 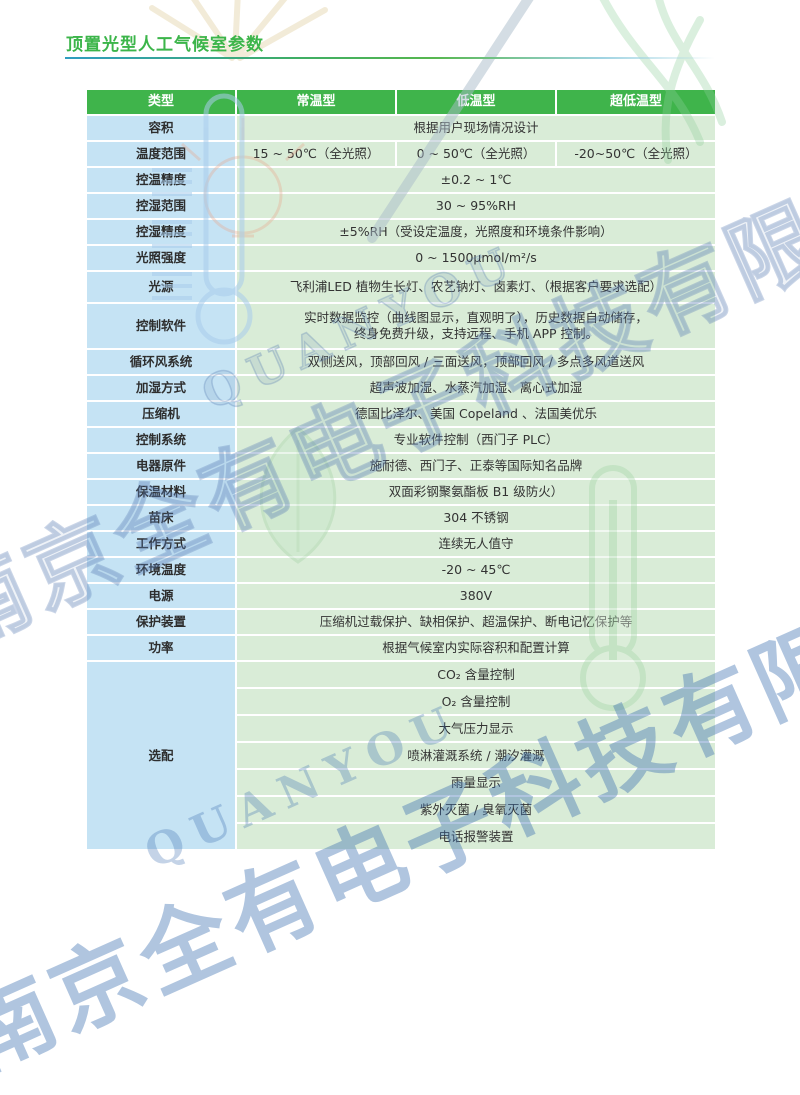 What do you see at coordinates (476, 206) in the screenshot?
I see `row-value: 30 ~ 95%RH` at bounding box center [476, 206].